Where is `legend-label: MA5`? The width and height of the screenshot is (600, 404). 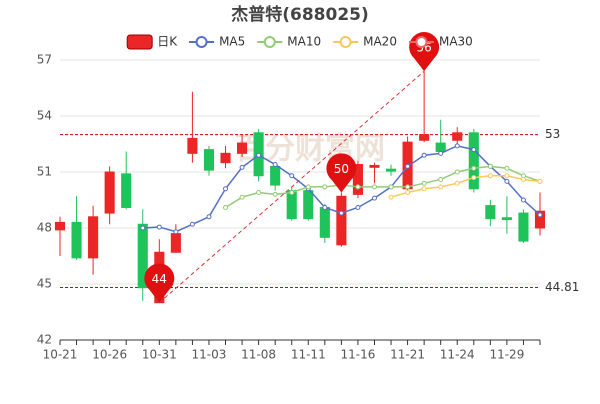 legend-label: MA5 is located at coordinates (232, 42).